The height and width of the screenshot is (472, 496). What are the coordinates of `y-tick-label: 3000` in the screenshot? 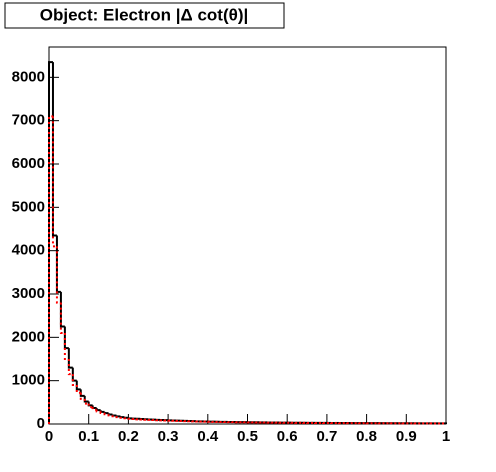 It's located at (28, 293).